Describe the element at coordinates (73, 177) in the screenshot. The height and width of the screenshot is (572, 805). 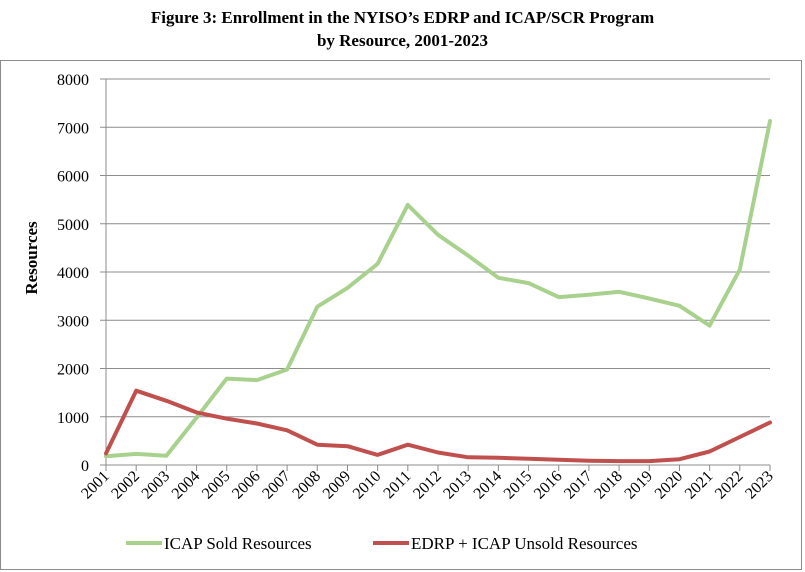
I see `y-tick-label: 6000` at that location.